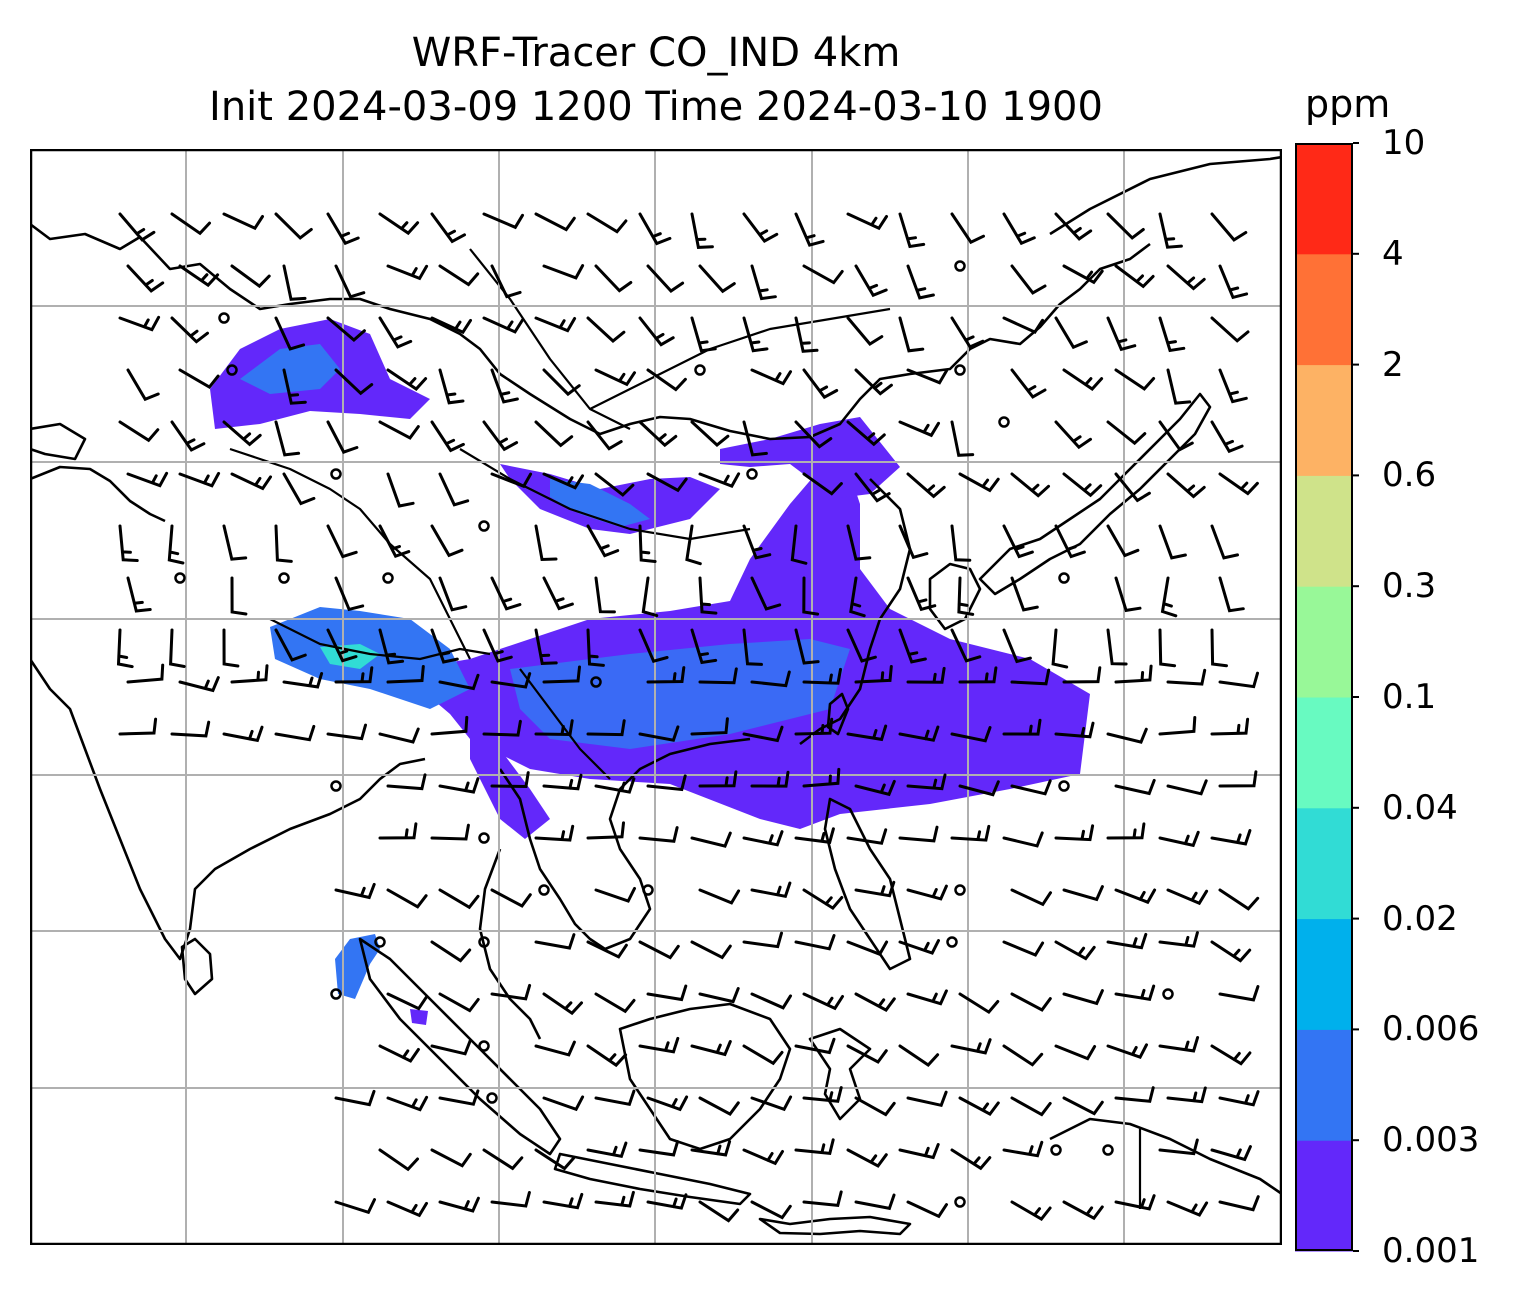 The width and height of the screenshot is (1528, 1306). I want to click on java, so click(652, 1179).